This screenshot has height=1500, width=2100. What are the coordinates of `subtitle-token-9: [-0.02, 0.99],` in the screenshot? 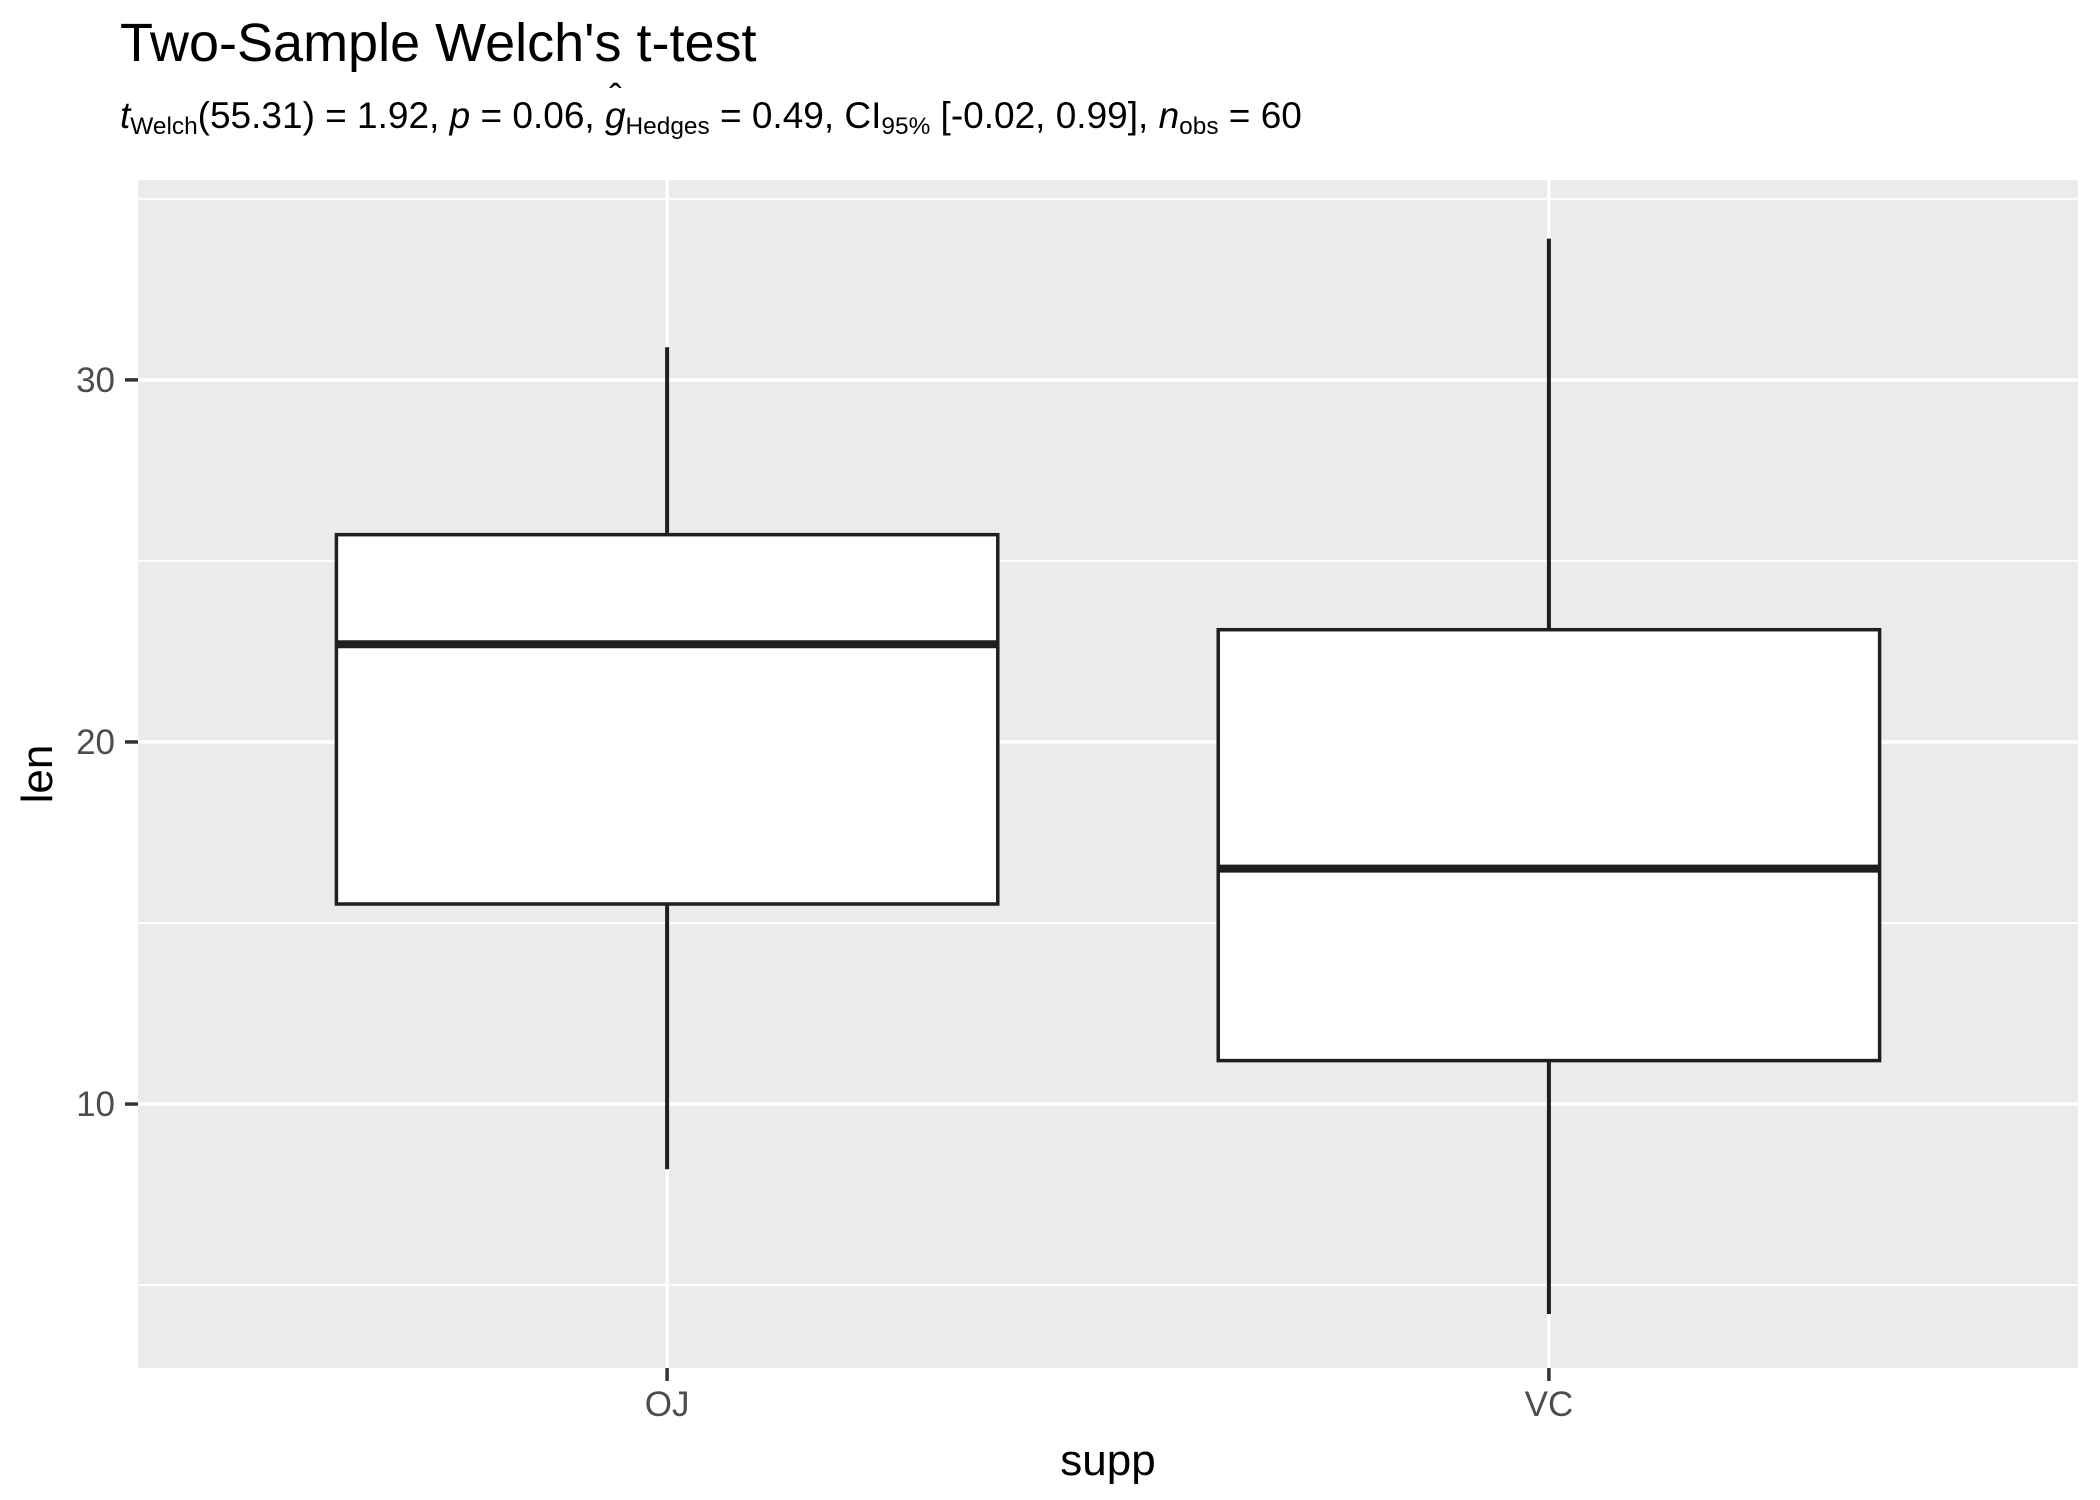 It's located at (1044, 115).